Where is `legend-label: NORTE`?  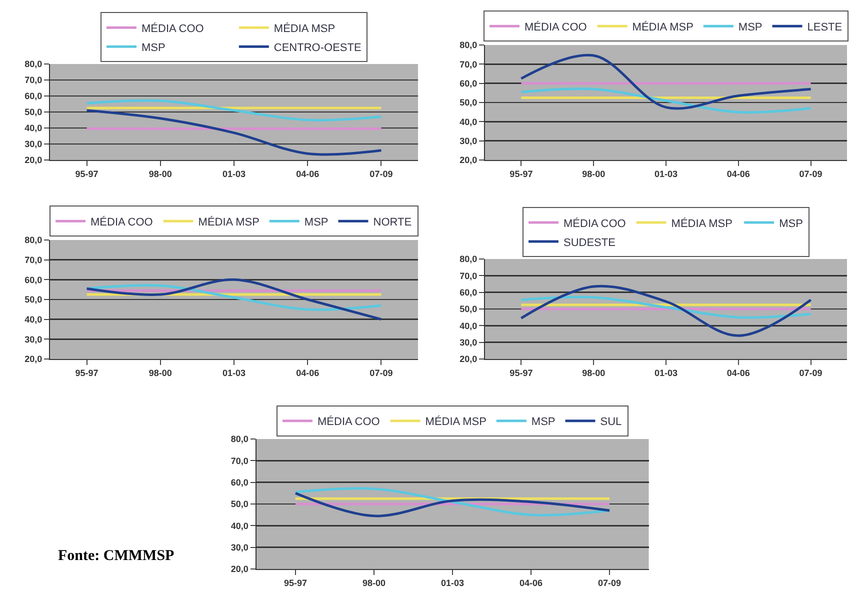
legend-label: NORTE is located at coordinates (392, 222).